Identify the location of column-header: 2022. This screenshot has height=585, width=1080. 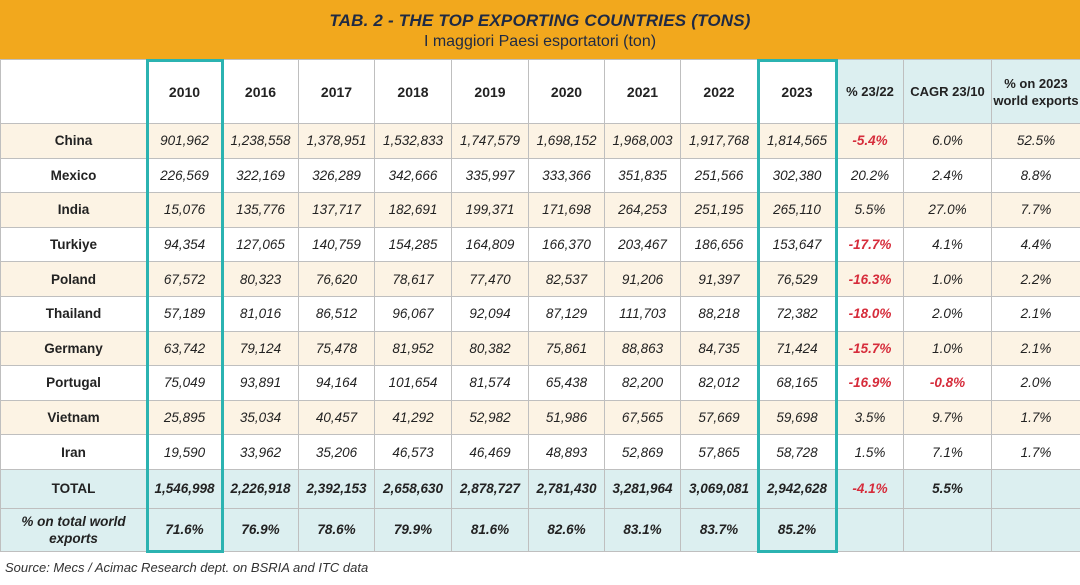
(719, 91).